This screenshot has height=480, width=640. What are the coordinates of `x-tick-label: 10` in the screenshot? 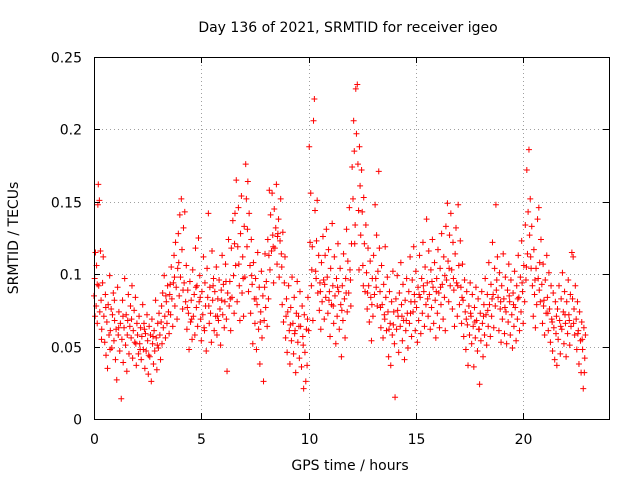 It's located at (310, 440).